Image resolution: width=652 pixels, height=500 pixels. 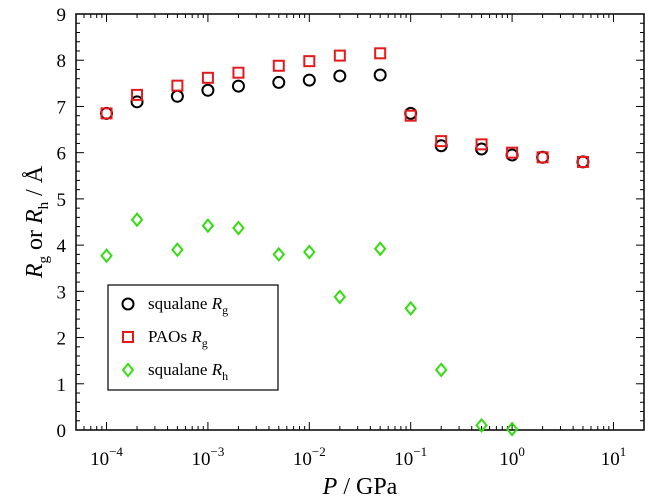 I want to click on x-tick-exponent: −4, so click(x=116, y=451).